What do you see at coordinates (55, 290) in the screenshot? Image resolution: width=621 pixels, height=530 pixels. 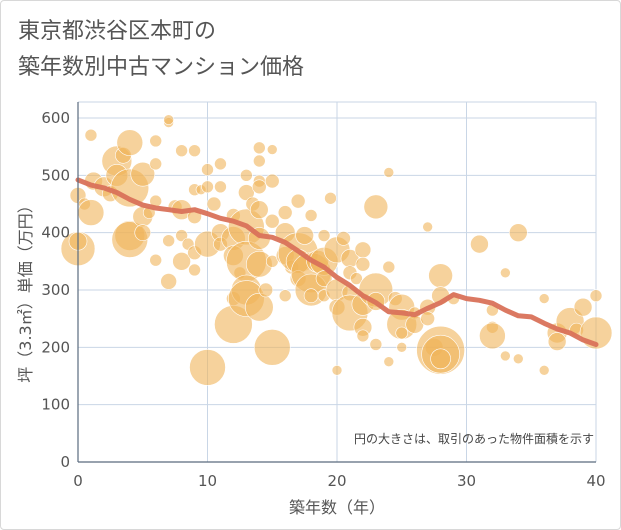 I see `y-tick-label: 300` at bounding box center [55, 290].